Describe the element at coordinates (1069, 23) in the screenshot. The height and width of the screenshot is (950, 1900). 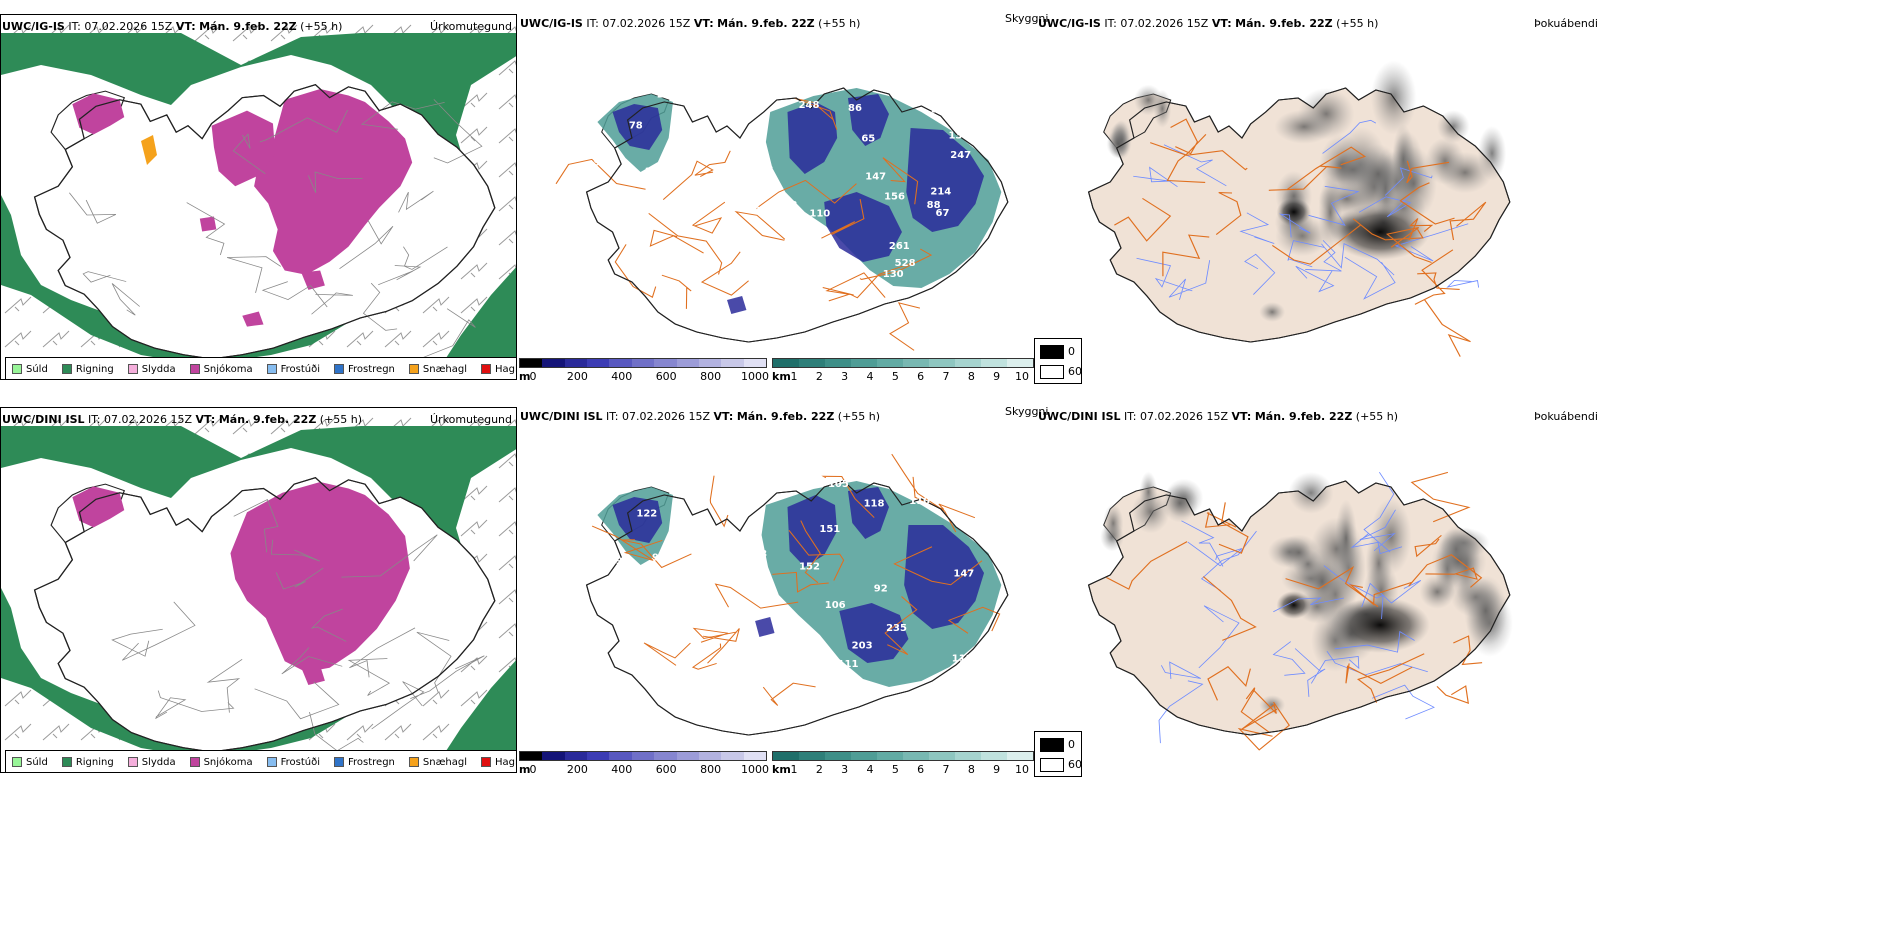
I see `model-name: UWC/IG-IS` at that location.